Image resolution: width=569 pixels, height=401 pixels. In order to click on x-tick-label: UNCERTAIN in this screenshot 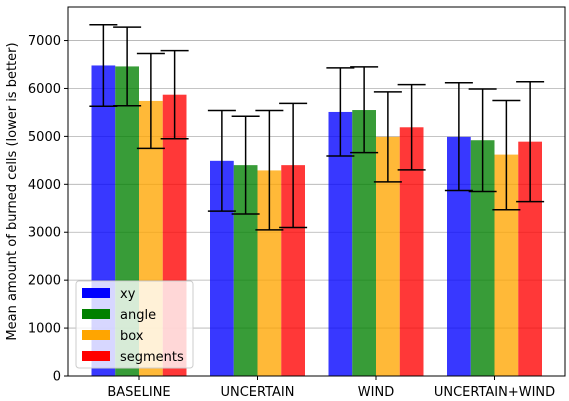, I will do `click(257, 392)`.